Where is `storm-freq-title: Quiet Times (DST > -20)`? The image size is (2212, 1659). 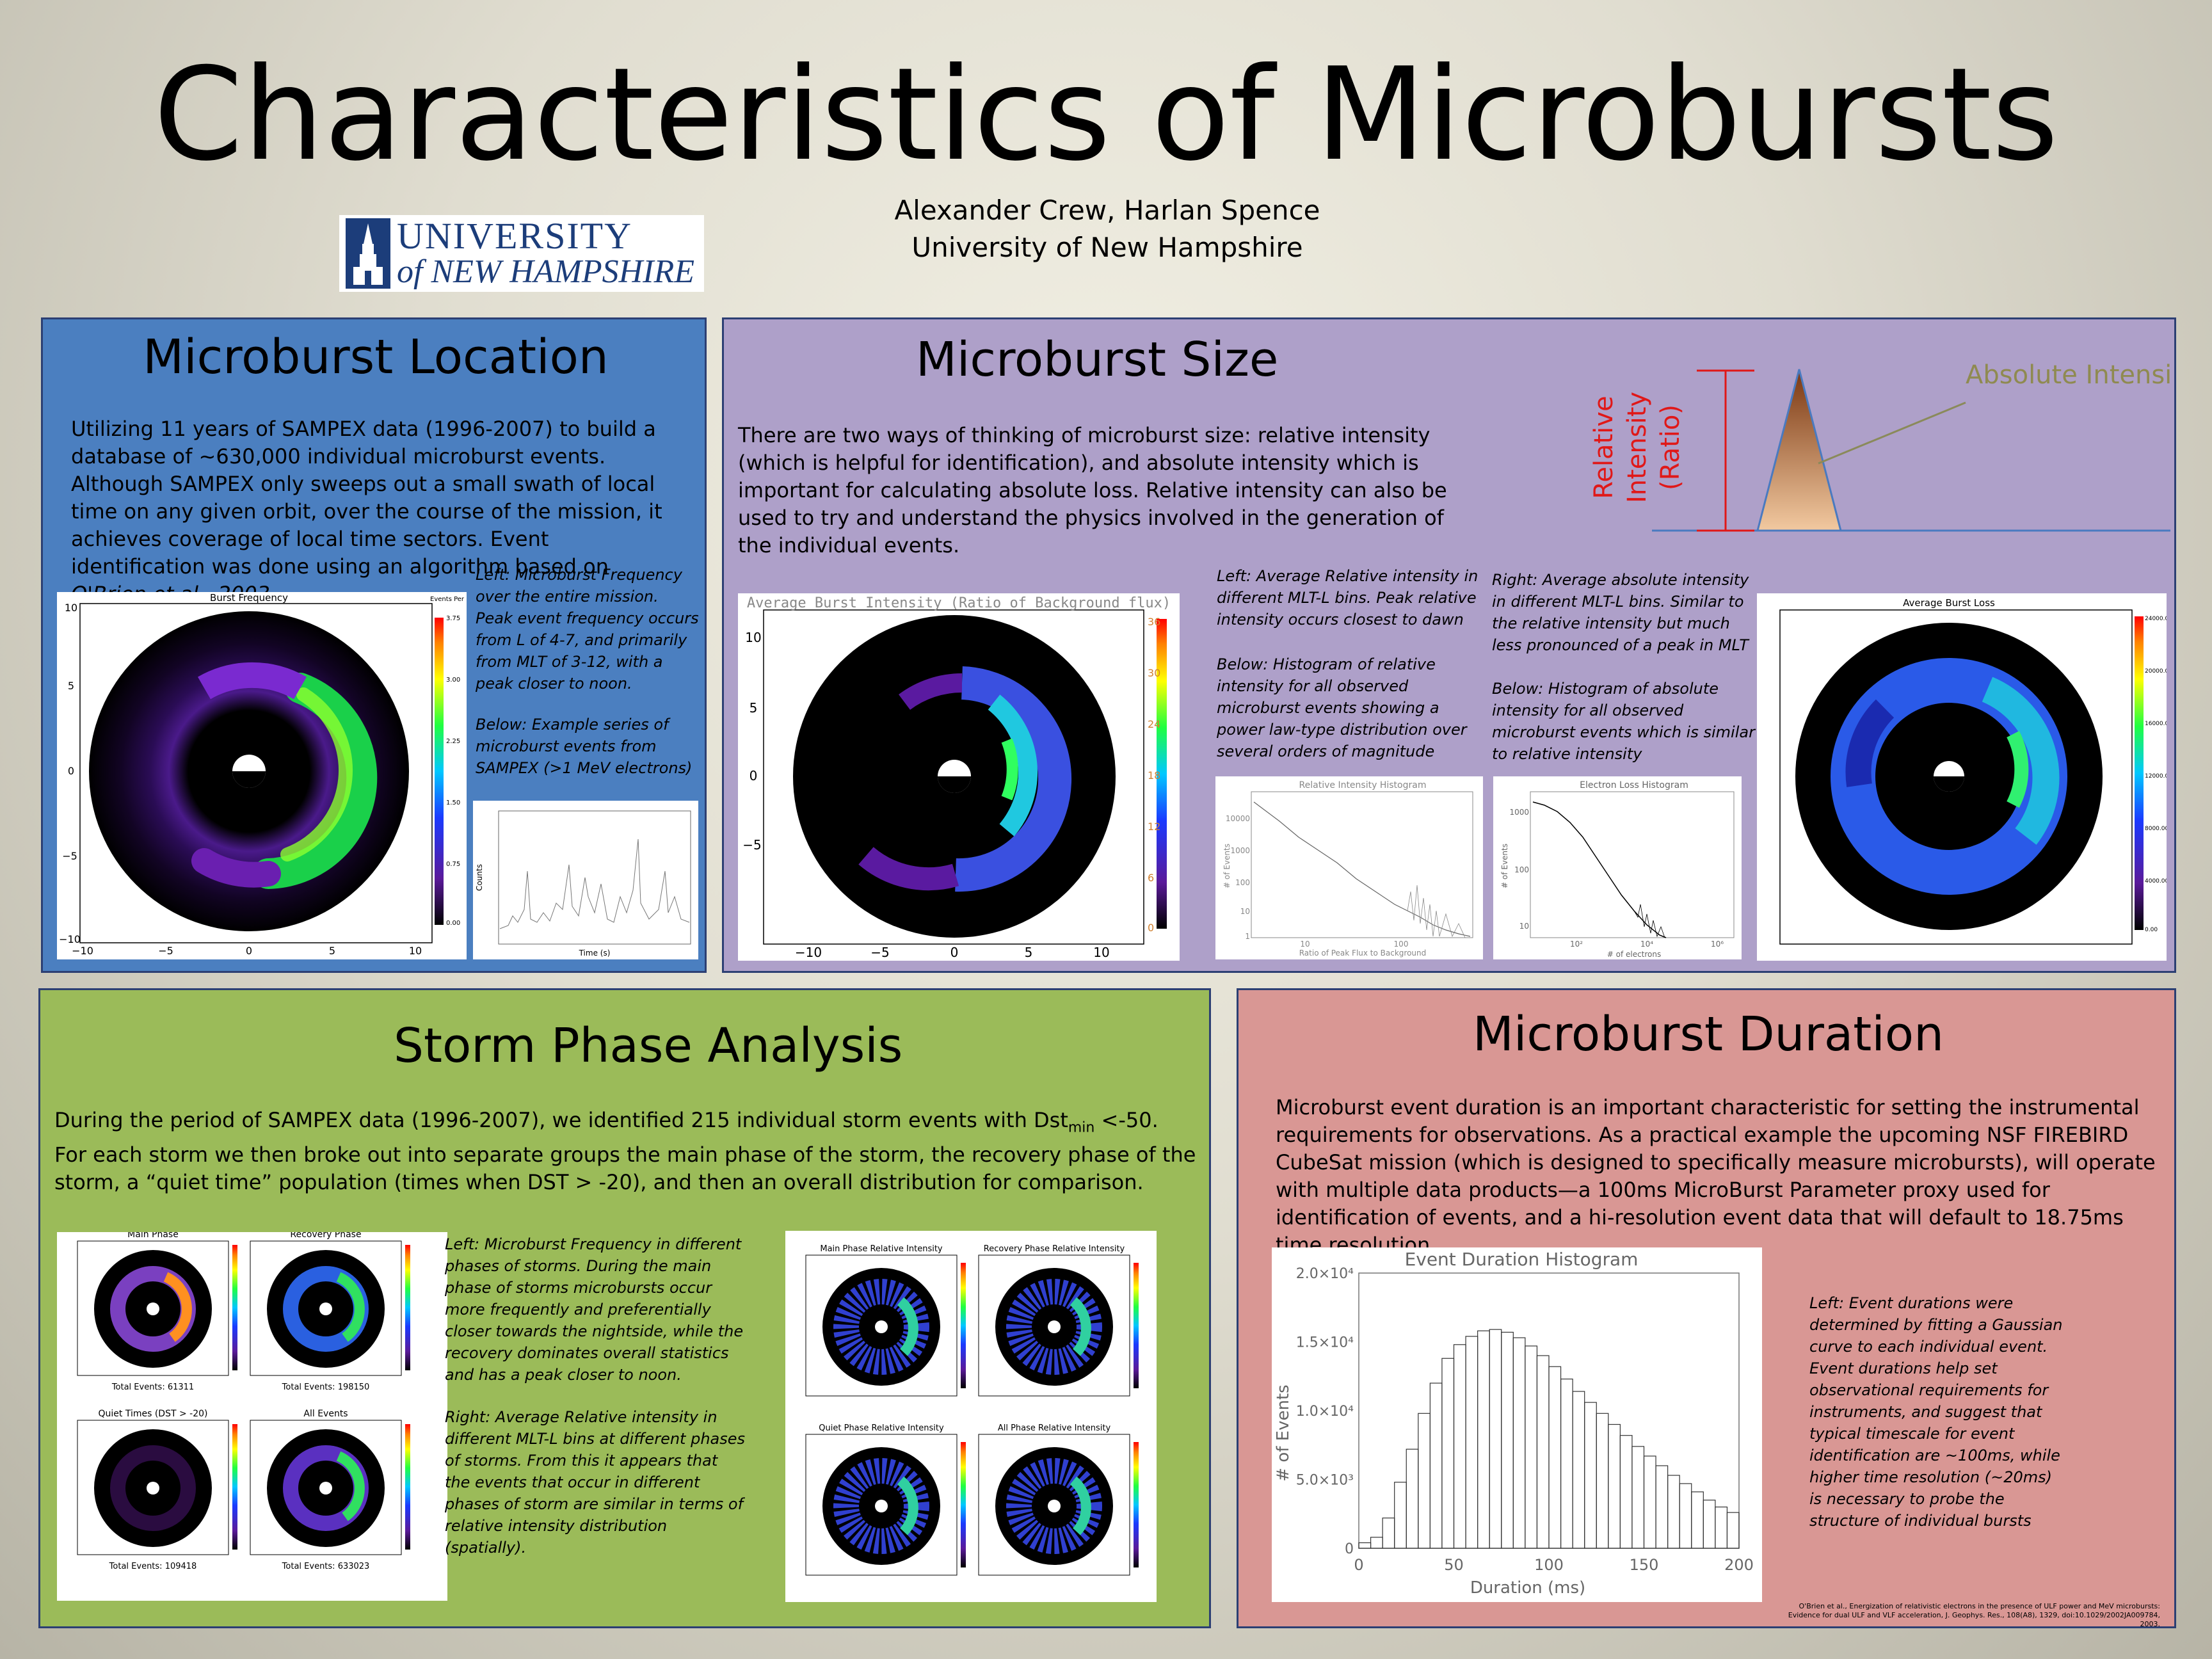
storm-freq-title: Quiet Times (DST > -20) is located at coordinates (153, 1414).